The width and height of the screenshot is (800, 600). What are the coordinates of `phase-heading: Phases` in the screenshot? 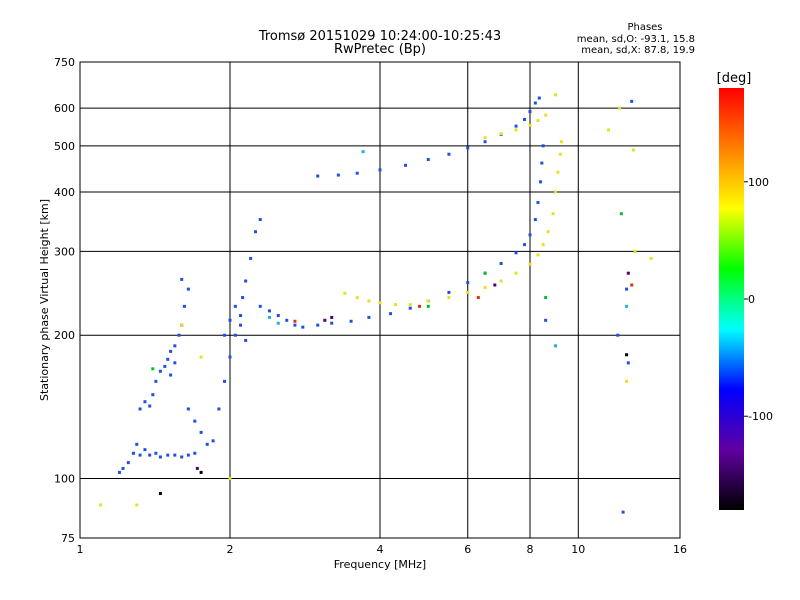 It's located at (644, 27).